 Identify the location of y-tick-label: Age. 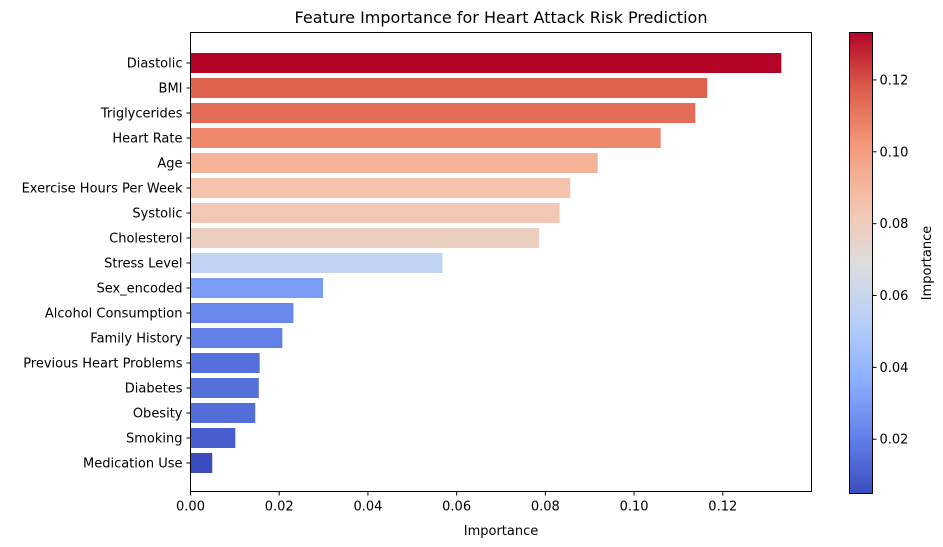
(169, 164).